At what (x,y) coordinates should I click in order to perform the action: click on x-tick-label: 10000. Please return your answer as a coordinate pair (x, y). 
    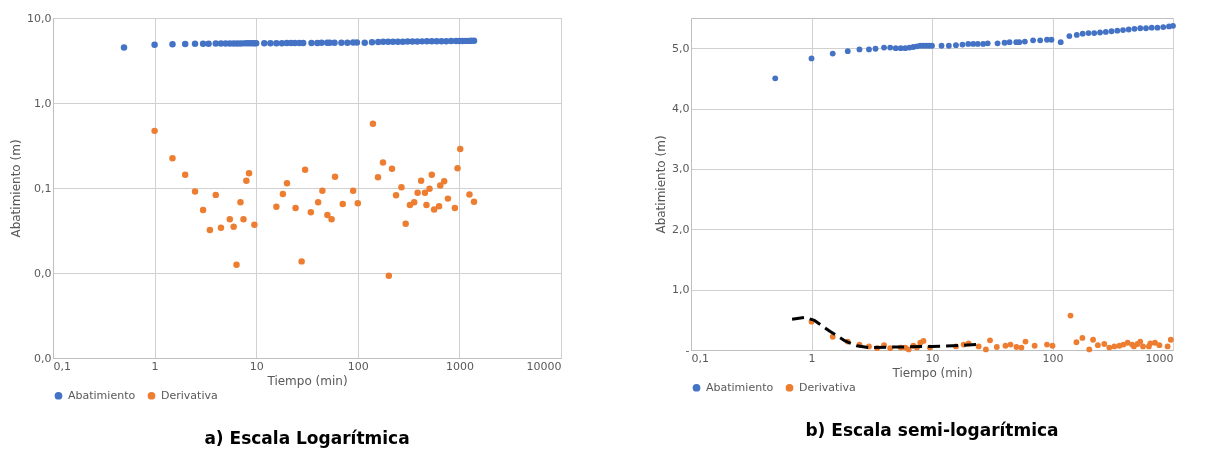
    Looking at the image, I should click on (544, 366).